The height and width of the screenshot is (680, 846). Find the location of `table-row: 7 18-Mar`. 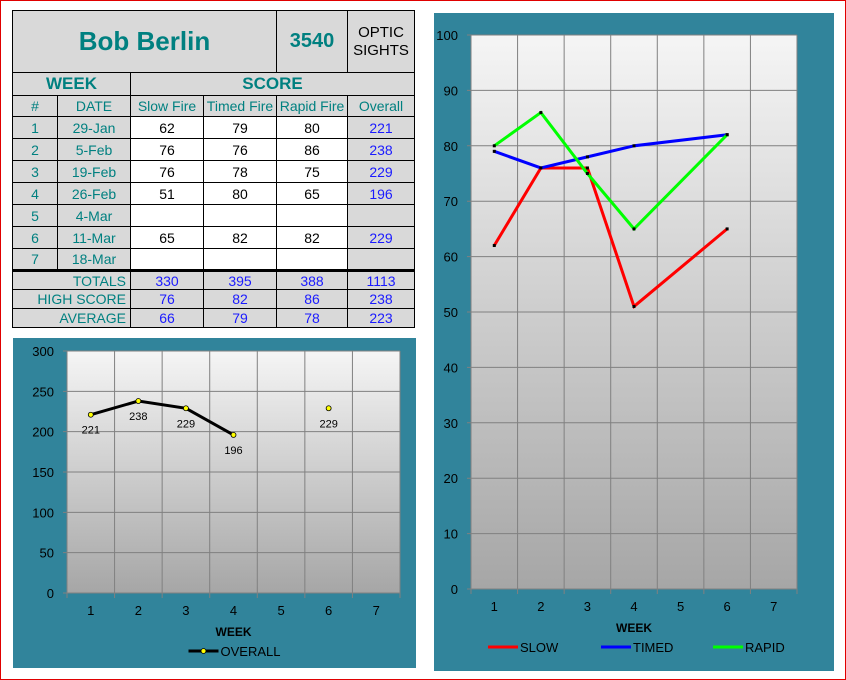

table-row: 7 18-Mar is located at coordinates (213, 259).